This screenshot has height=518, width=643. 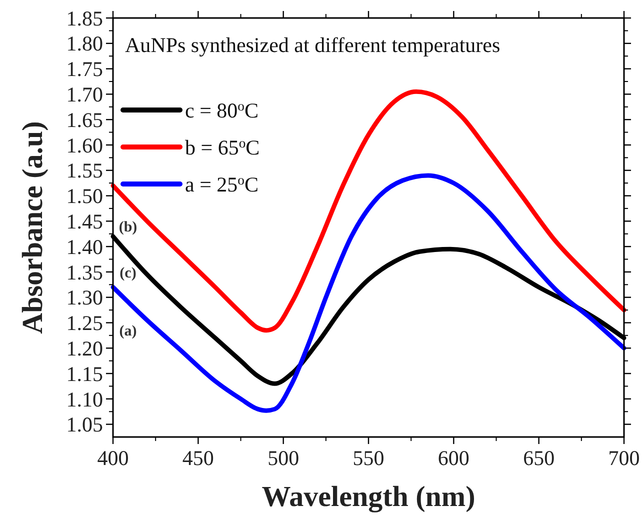 I want to click on y-axis-title: Absorbance (a.u), so click(x=33, y=227).